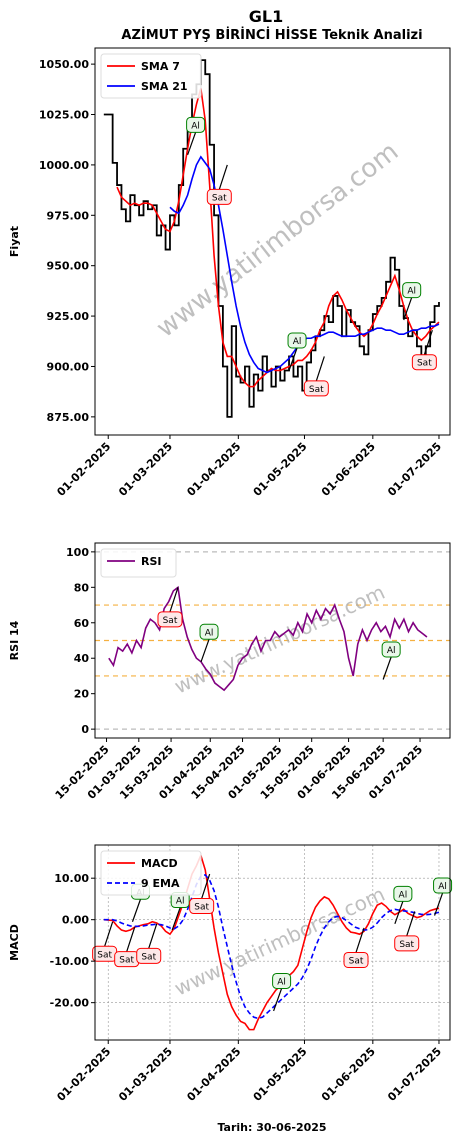 The image size is (459, 1146). I want to click on legend-label: SMA 21, so click(164, 86).